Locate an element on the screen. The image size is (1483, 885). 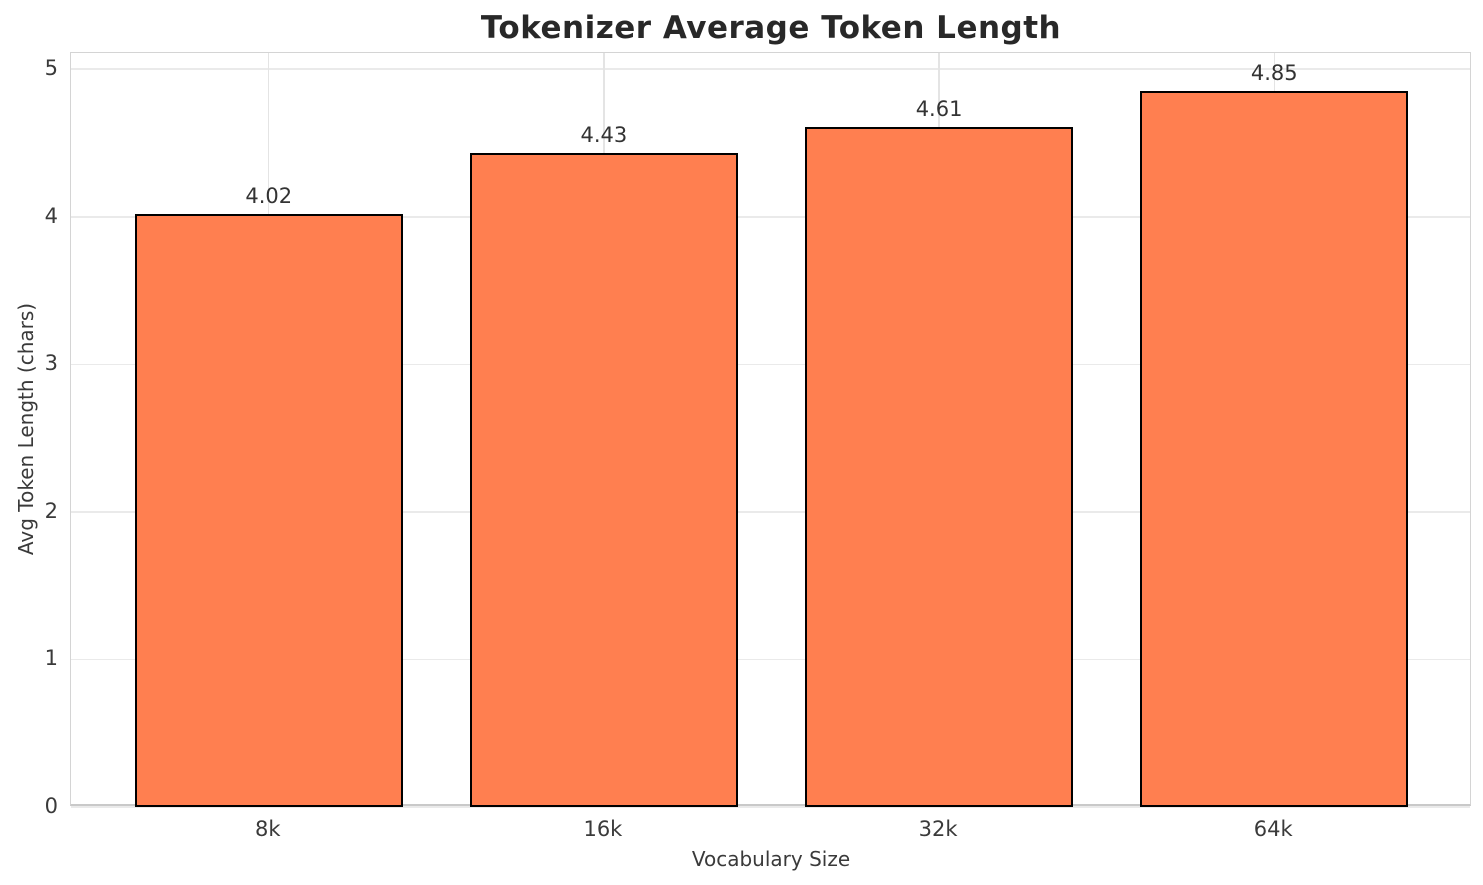
y-axis-label: Avg Token Length (chars) is located at coordinates (26, 429).